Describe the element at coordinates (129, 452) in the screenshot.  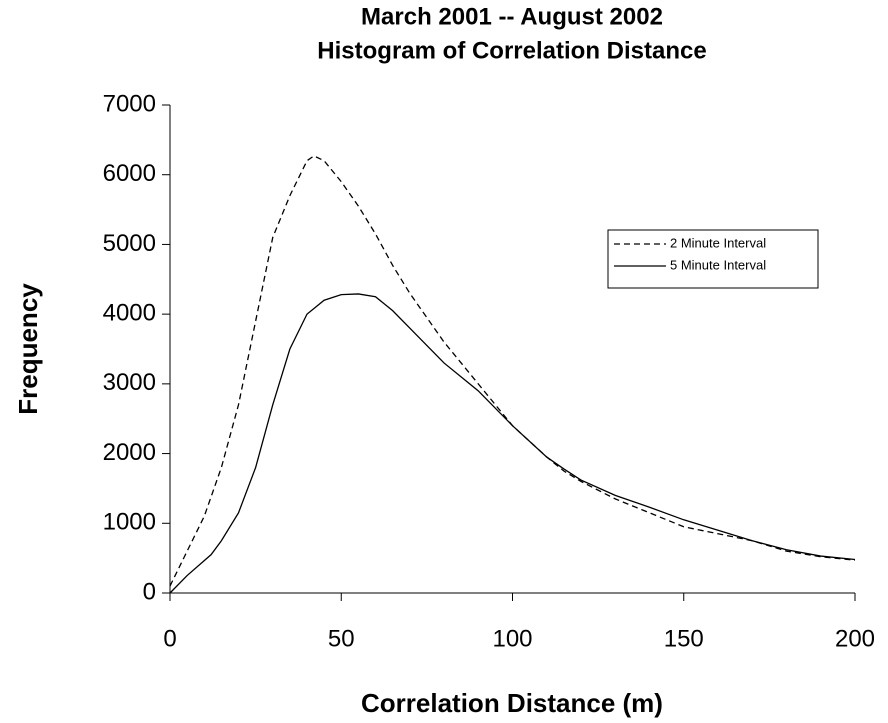
I see `y-tick-label: 2000` at that location.